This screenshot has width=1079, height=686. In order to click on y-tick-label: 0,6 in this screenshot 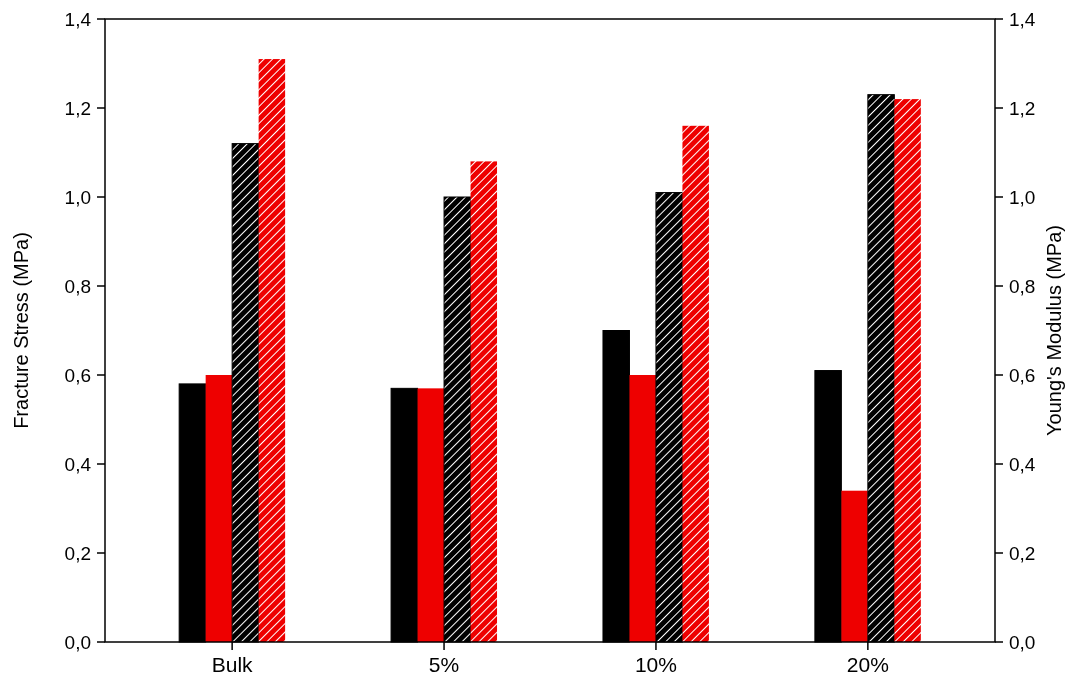, I will do `click(77, 375)`.